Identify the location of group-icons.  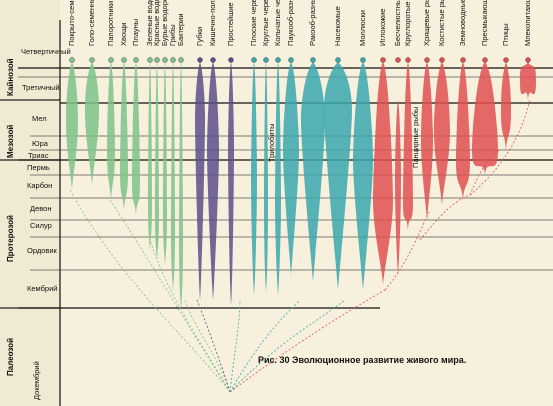
(300, 60).